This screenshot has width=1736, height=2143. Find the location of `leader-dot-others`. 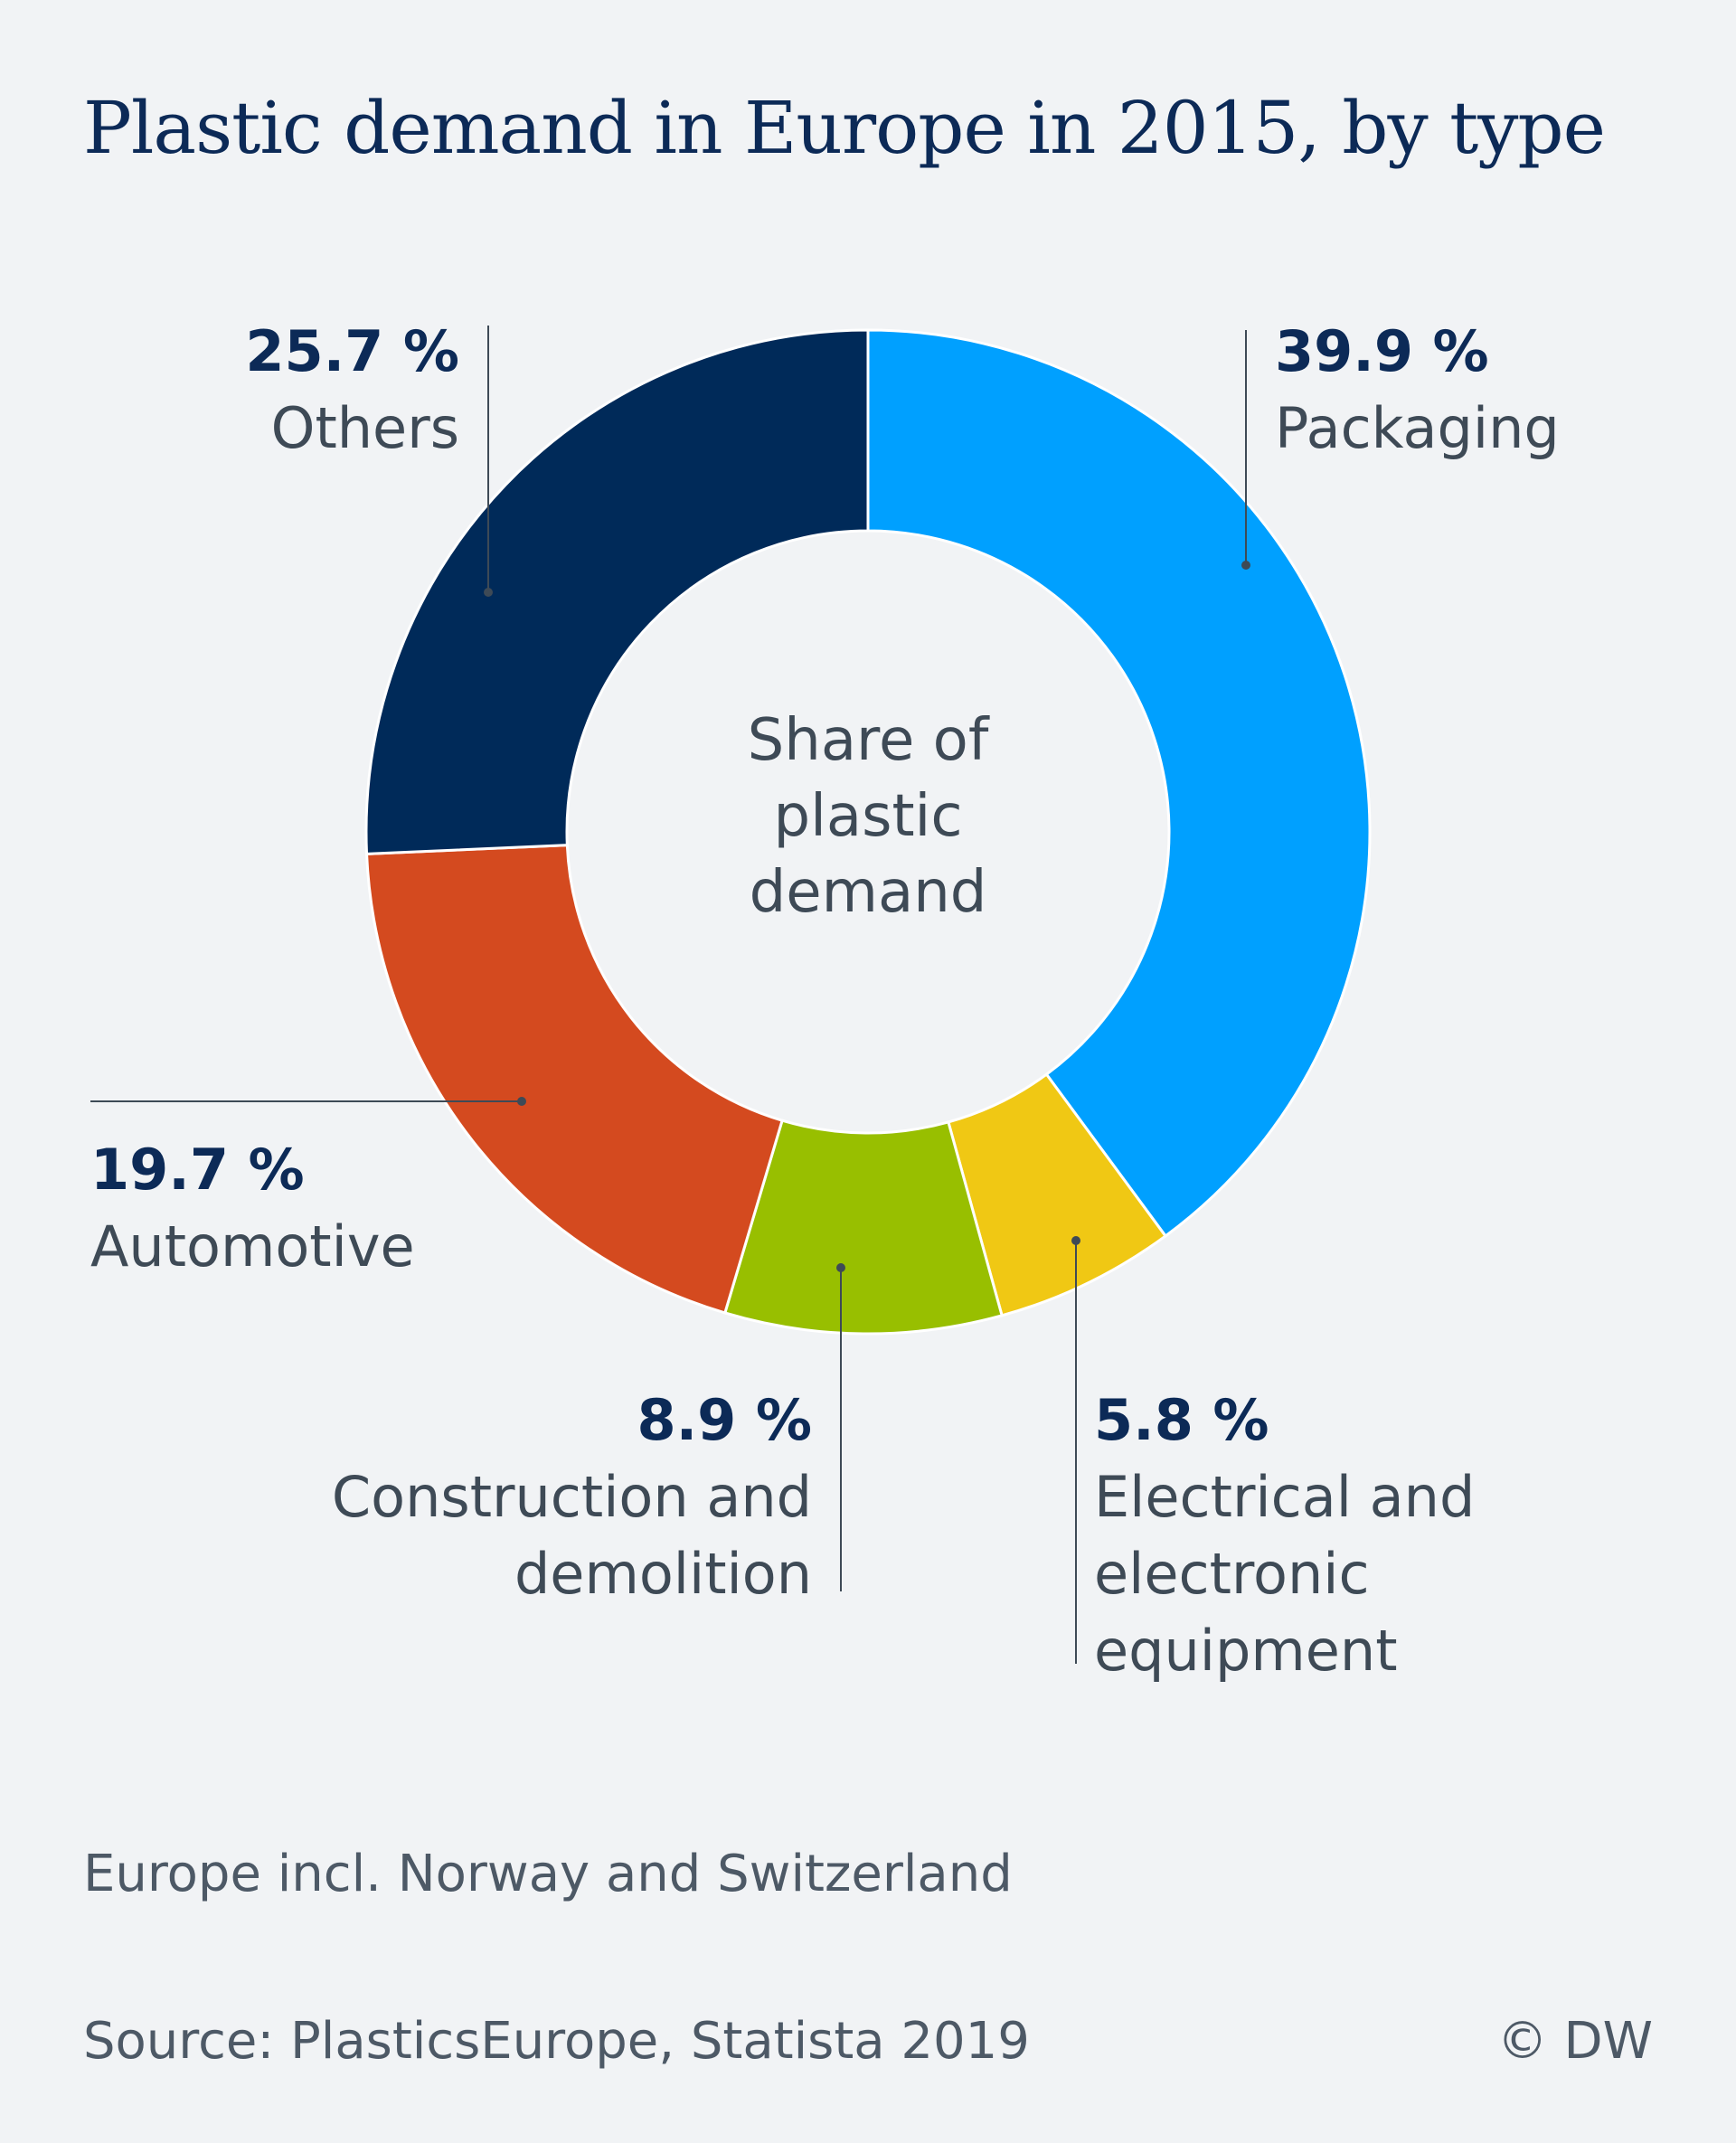

leader-dot-others is located at coordinates (488, 592).